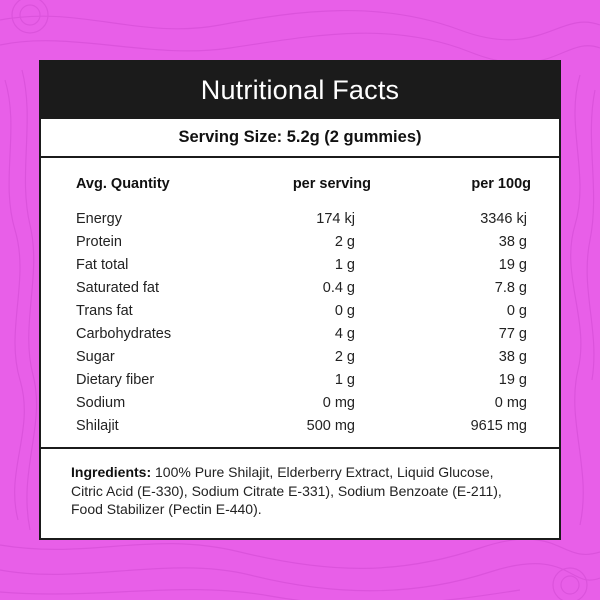 Image resolution: width=600 pixels, height=600 pixels. Describe the element at coordinates (510, 403) in the screenshot. I see `per-100g-value: 0 mg` at that location.